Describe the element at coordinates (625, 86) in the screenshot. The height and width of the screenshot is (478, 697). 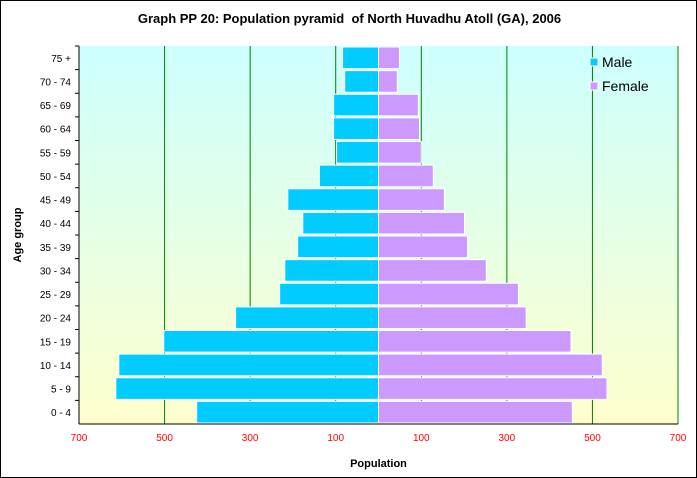
I see `legend-label: Female` at that location.